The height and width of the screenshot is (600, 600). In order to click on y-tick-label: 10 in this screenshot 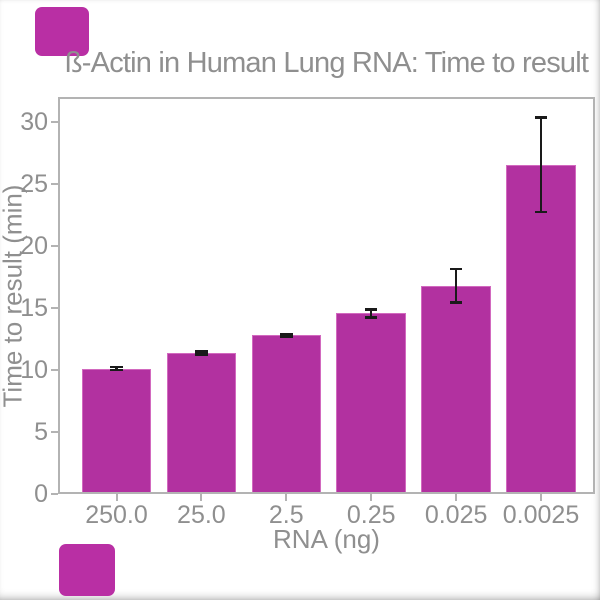, I will do `click(34, 369)`.